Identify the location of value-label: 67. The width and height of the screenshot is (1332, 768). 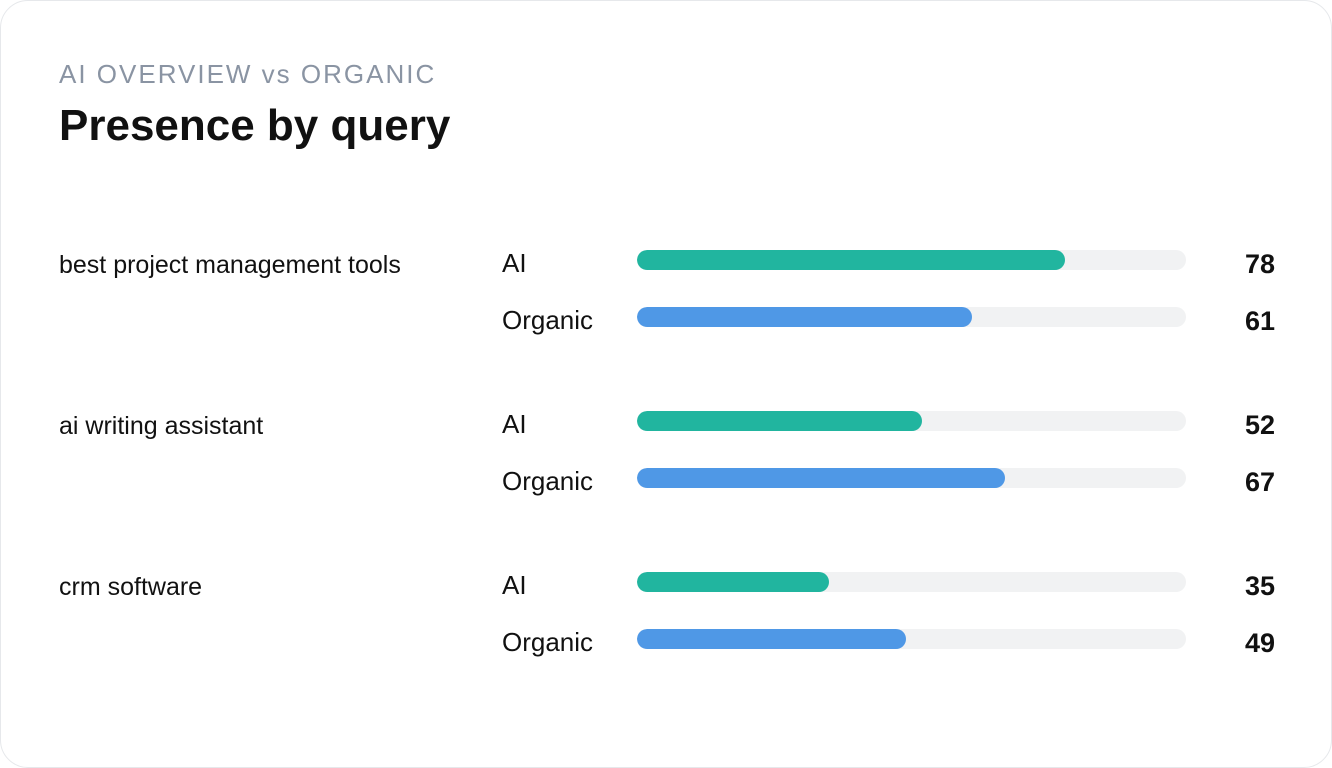
(1259, 482).